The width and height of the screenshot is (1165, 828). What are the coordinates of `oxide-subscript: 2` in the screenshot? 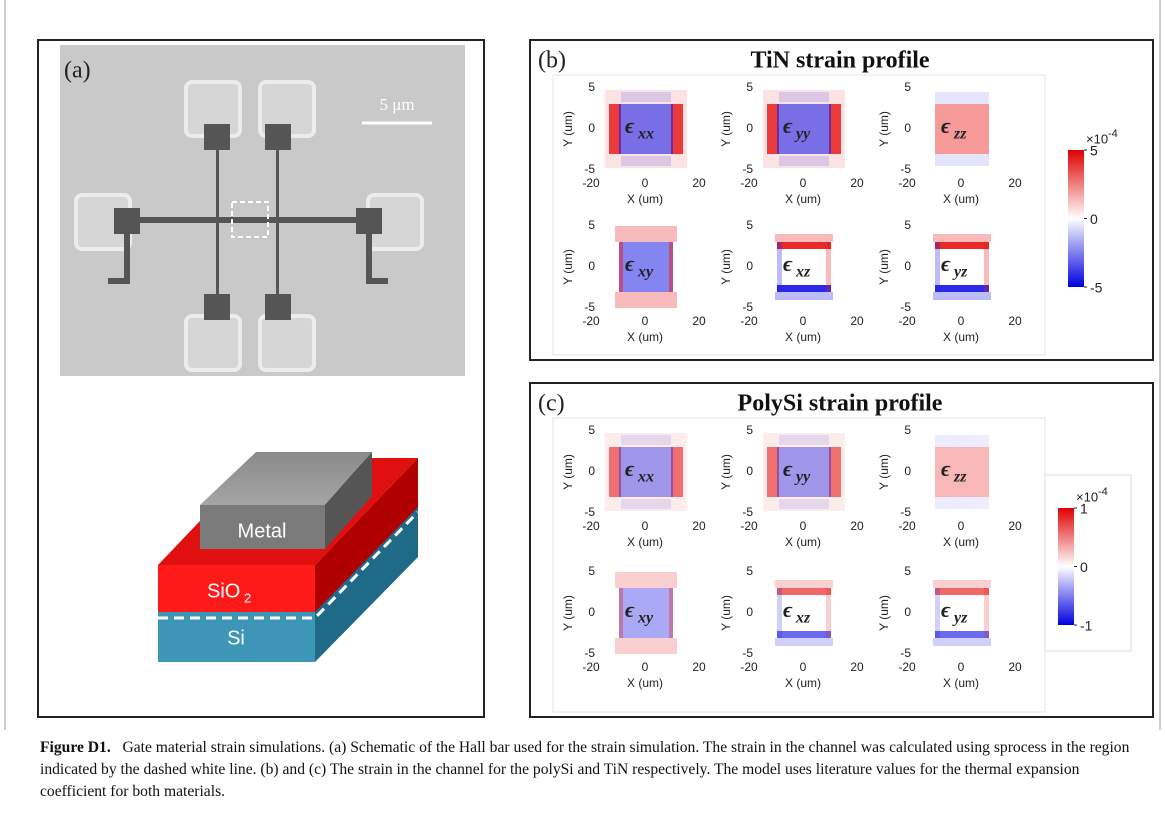 It's located at (247, 597).